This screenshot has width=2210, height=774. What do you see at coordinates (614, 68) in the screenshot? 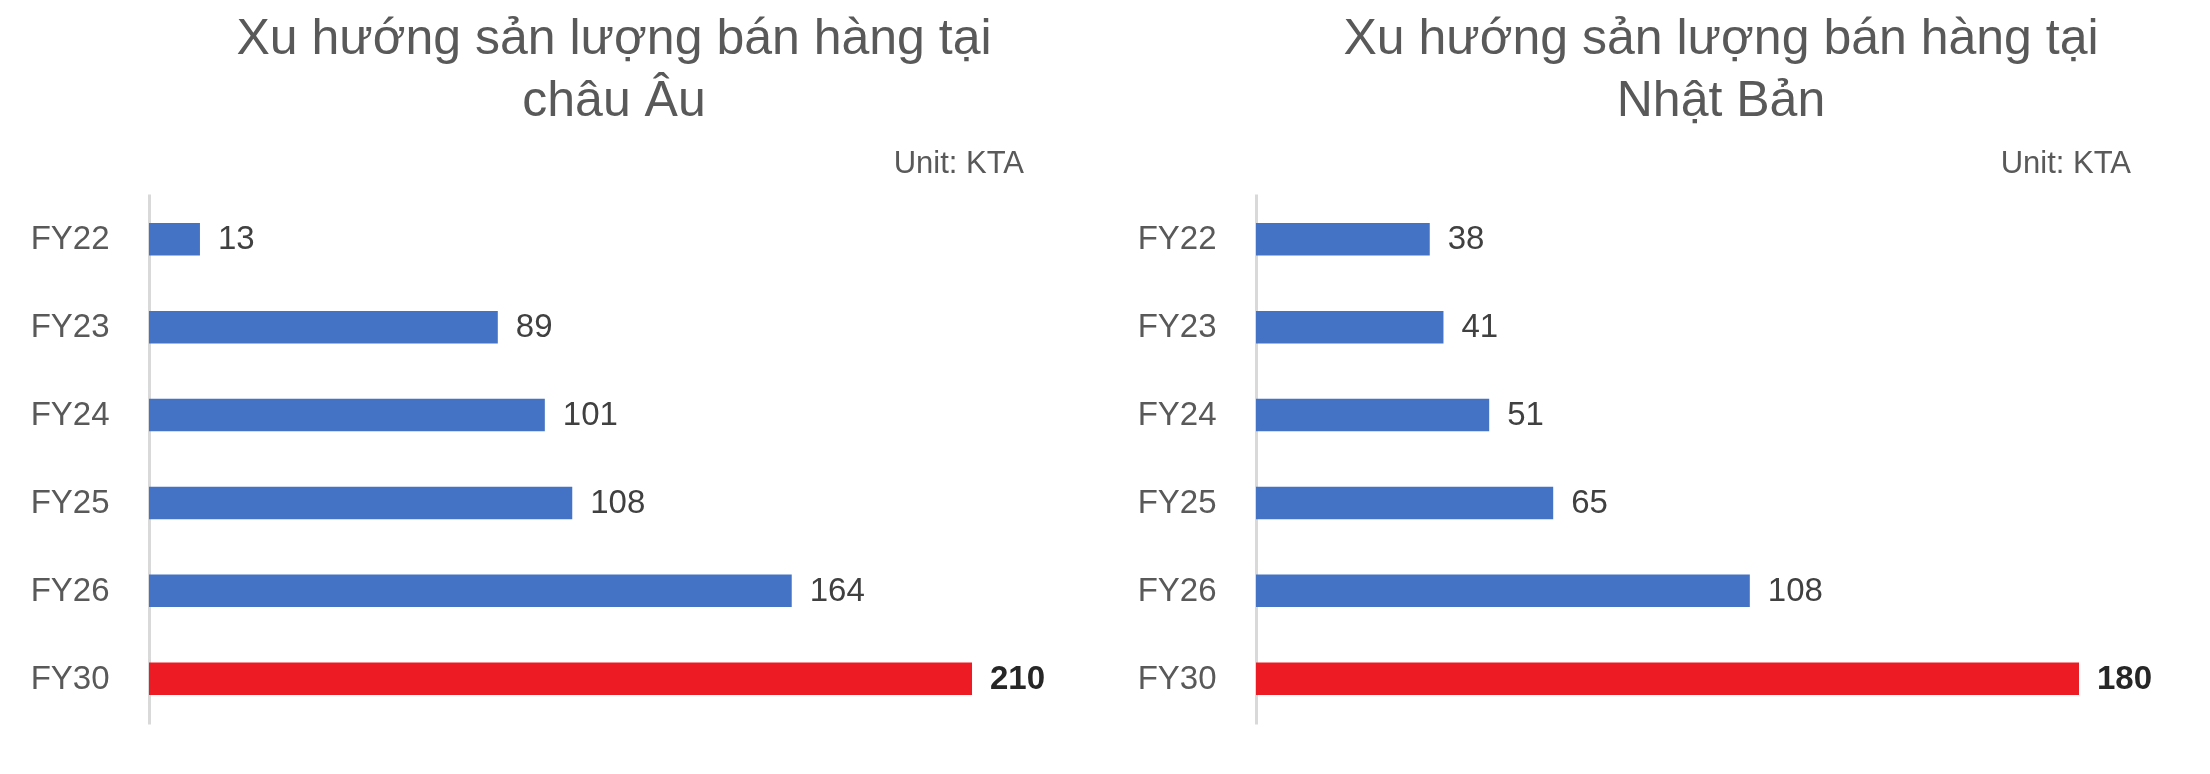
I see `chart-title: Xu hướng sản lượng bán hàng tại châu Âu` at bounding box center [614, 68].